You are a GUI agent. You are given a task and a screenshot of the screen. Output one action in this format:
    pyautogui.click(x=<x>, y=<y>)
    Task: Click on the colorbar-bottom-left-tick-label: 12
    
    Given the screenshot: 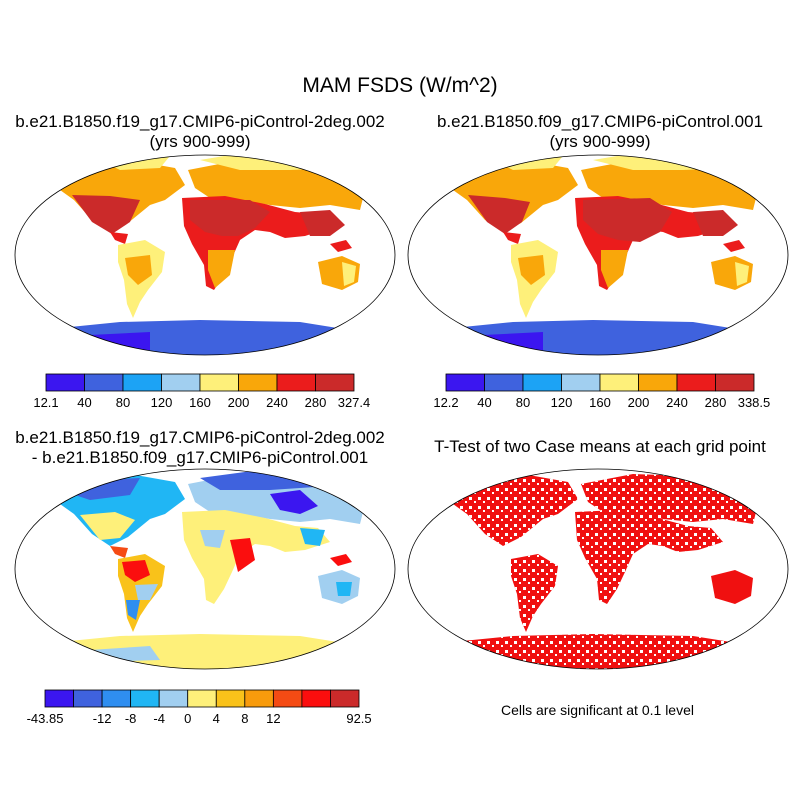 What is the action you would take?
    pyautogui.click(x=273, y=718)
    